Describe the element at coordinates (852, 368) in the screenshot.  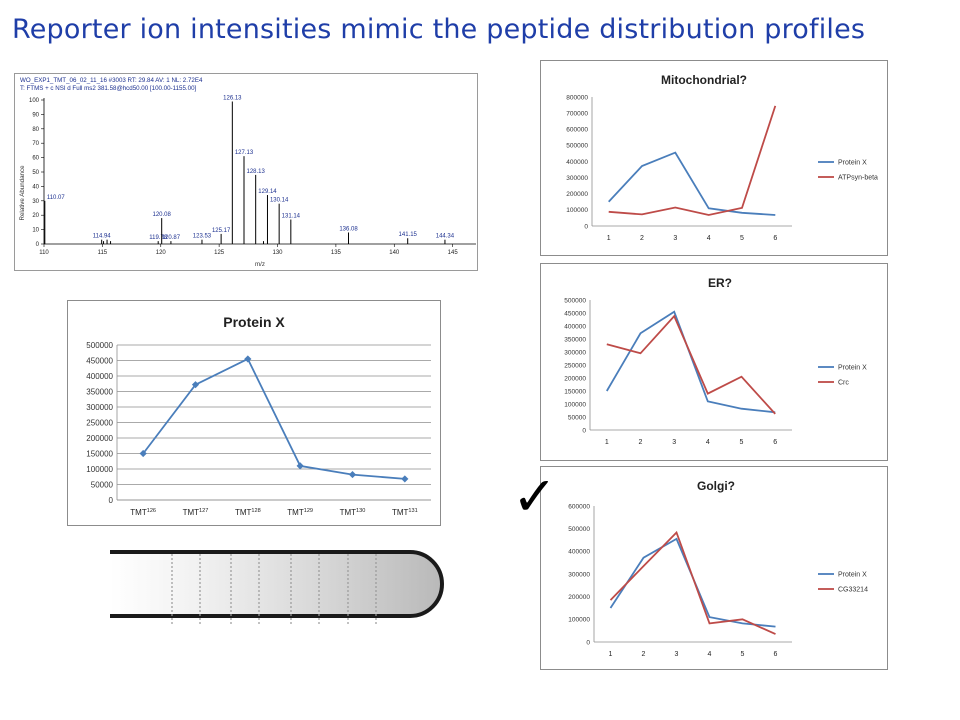
I see `legend-label: Protein X` at that location.